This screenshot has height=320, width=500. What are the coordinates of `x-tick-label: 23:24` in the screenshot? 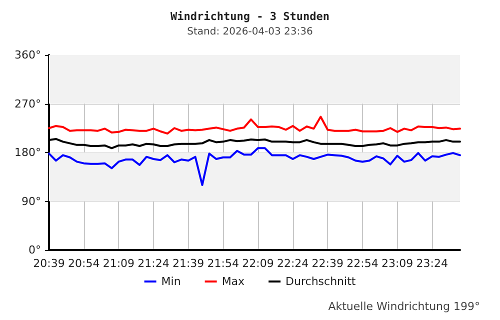 It's located at (432, 263).